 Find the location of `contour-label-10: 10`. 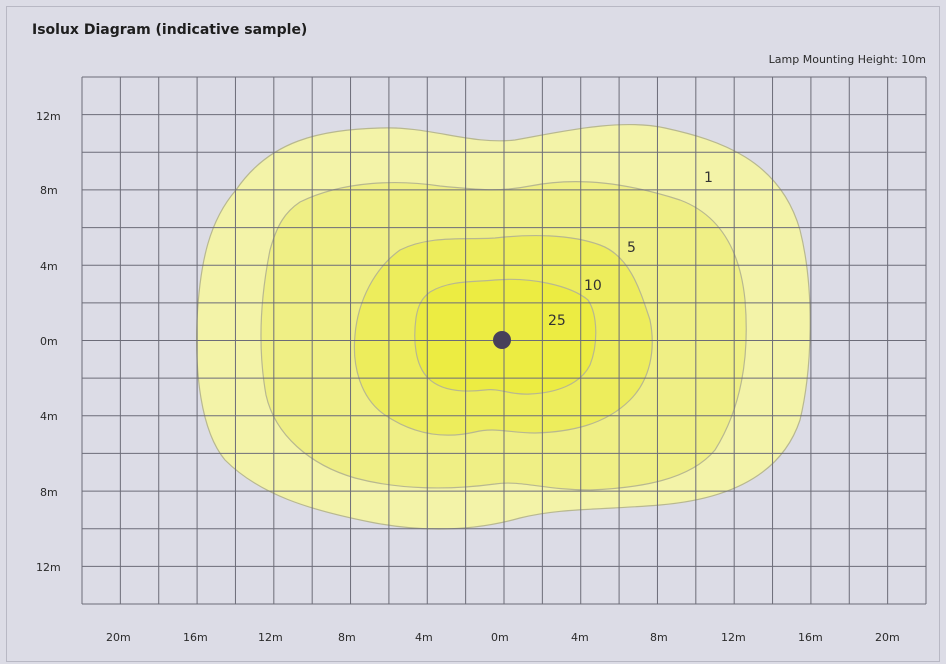

contour-label-10: 10 is located at coordinates (593, 286).